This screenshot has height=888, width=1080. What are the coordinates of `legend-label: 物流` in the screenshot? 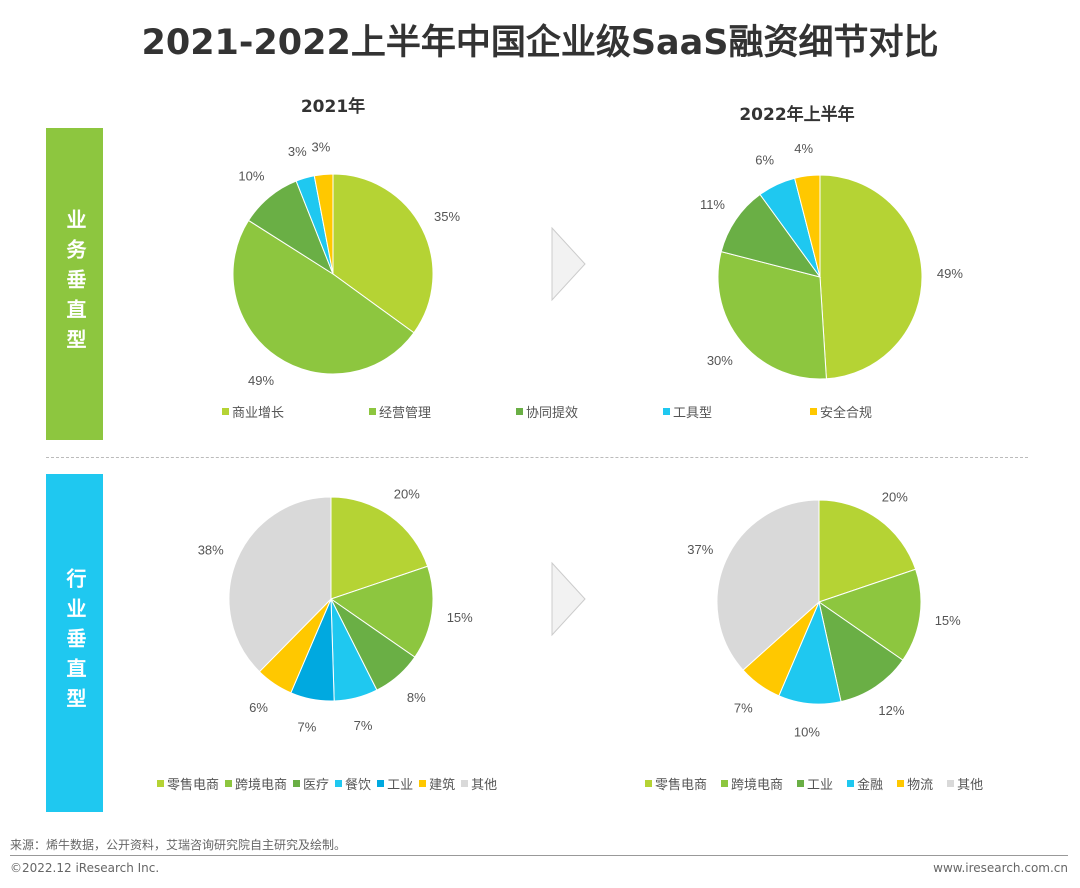 It's located at (920, 785).